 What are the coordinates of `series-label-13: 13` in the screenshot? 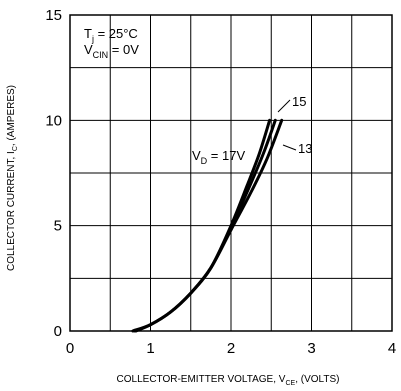 It's located at (305, 148).